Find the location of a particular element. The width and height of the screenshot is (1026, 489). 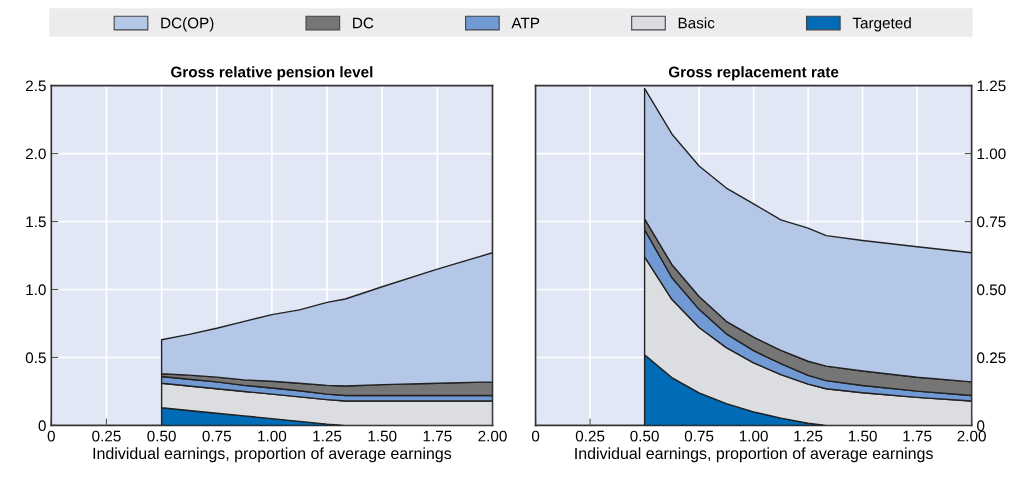

y-tick-label: 0.50 is located at coordinates (991, 290).